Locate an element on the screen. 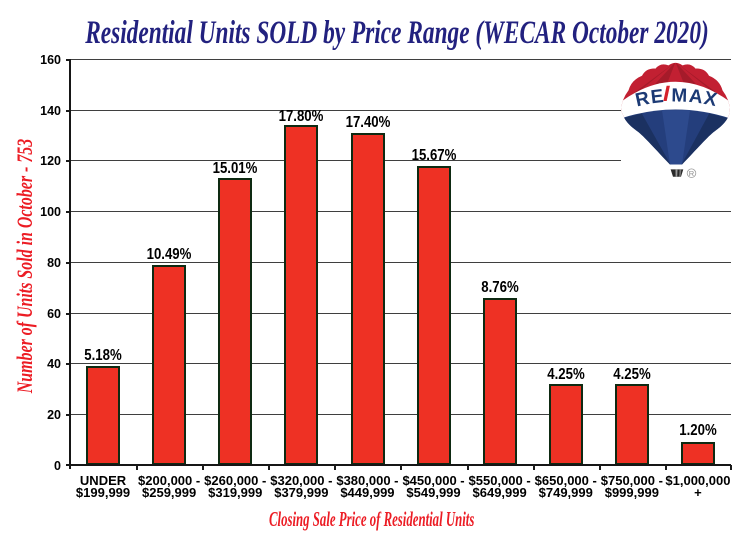  svg-text: R is located at coordinates (692, 173).